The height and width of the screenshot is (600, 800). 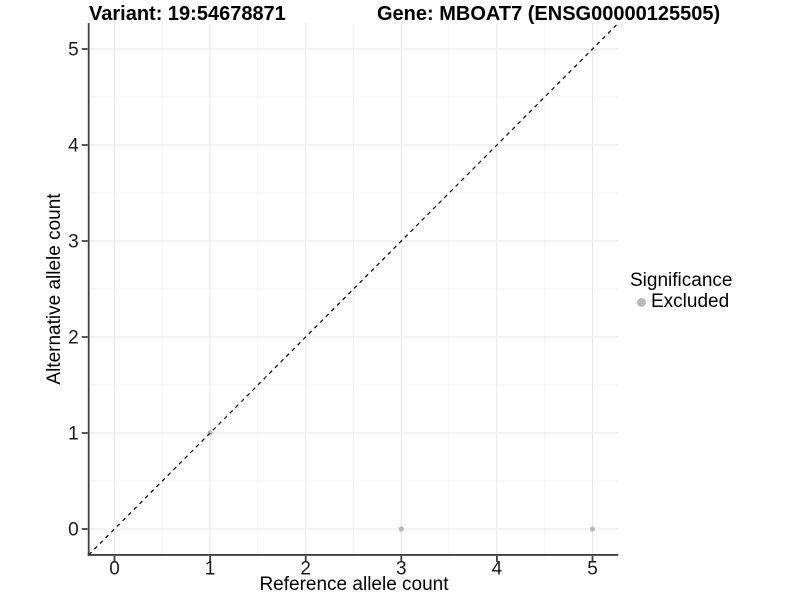 I want to click on variant-title: Variant: 19:54678871, so click(x=187, y=14).